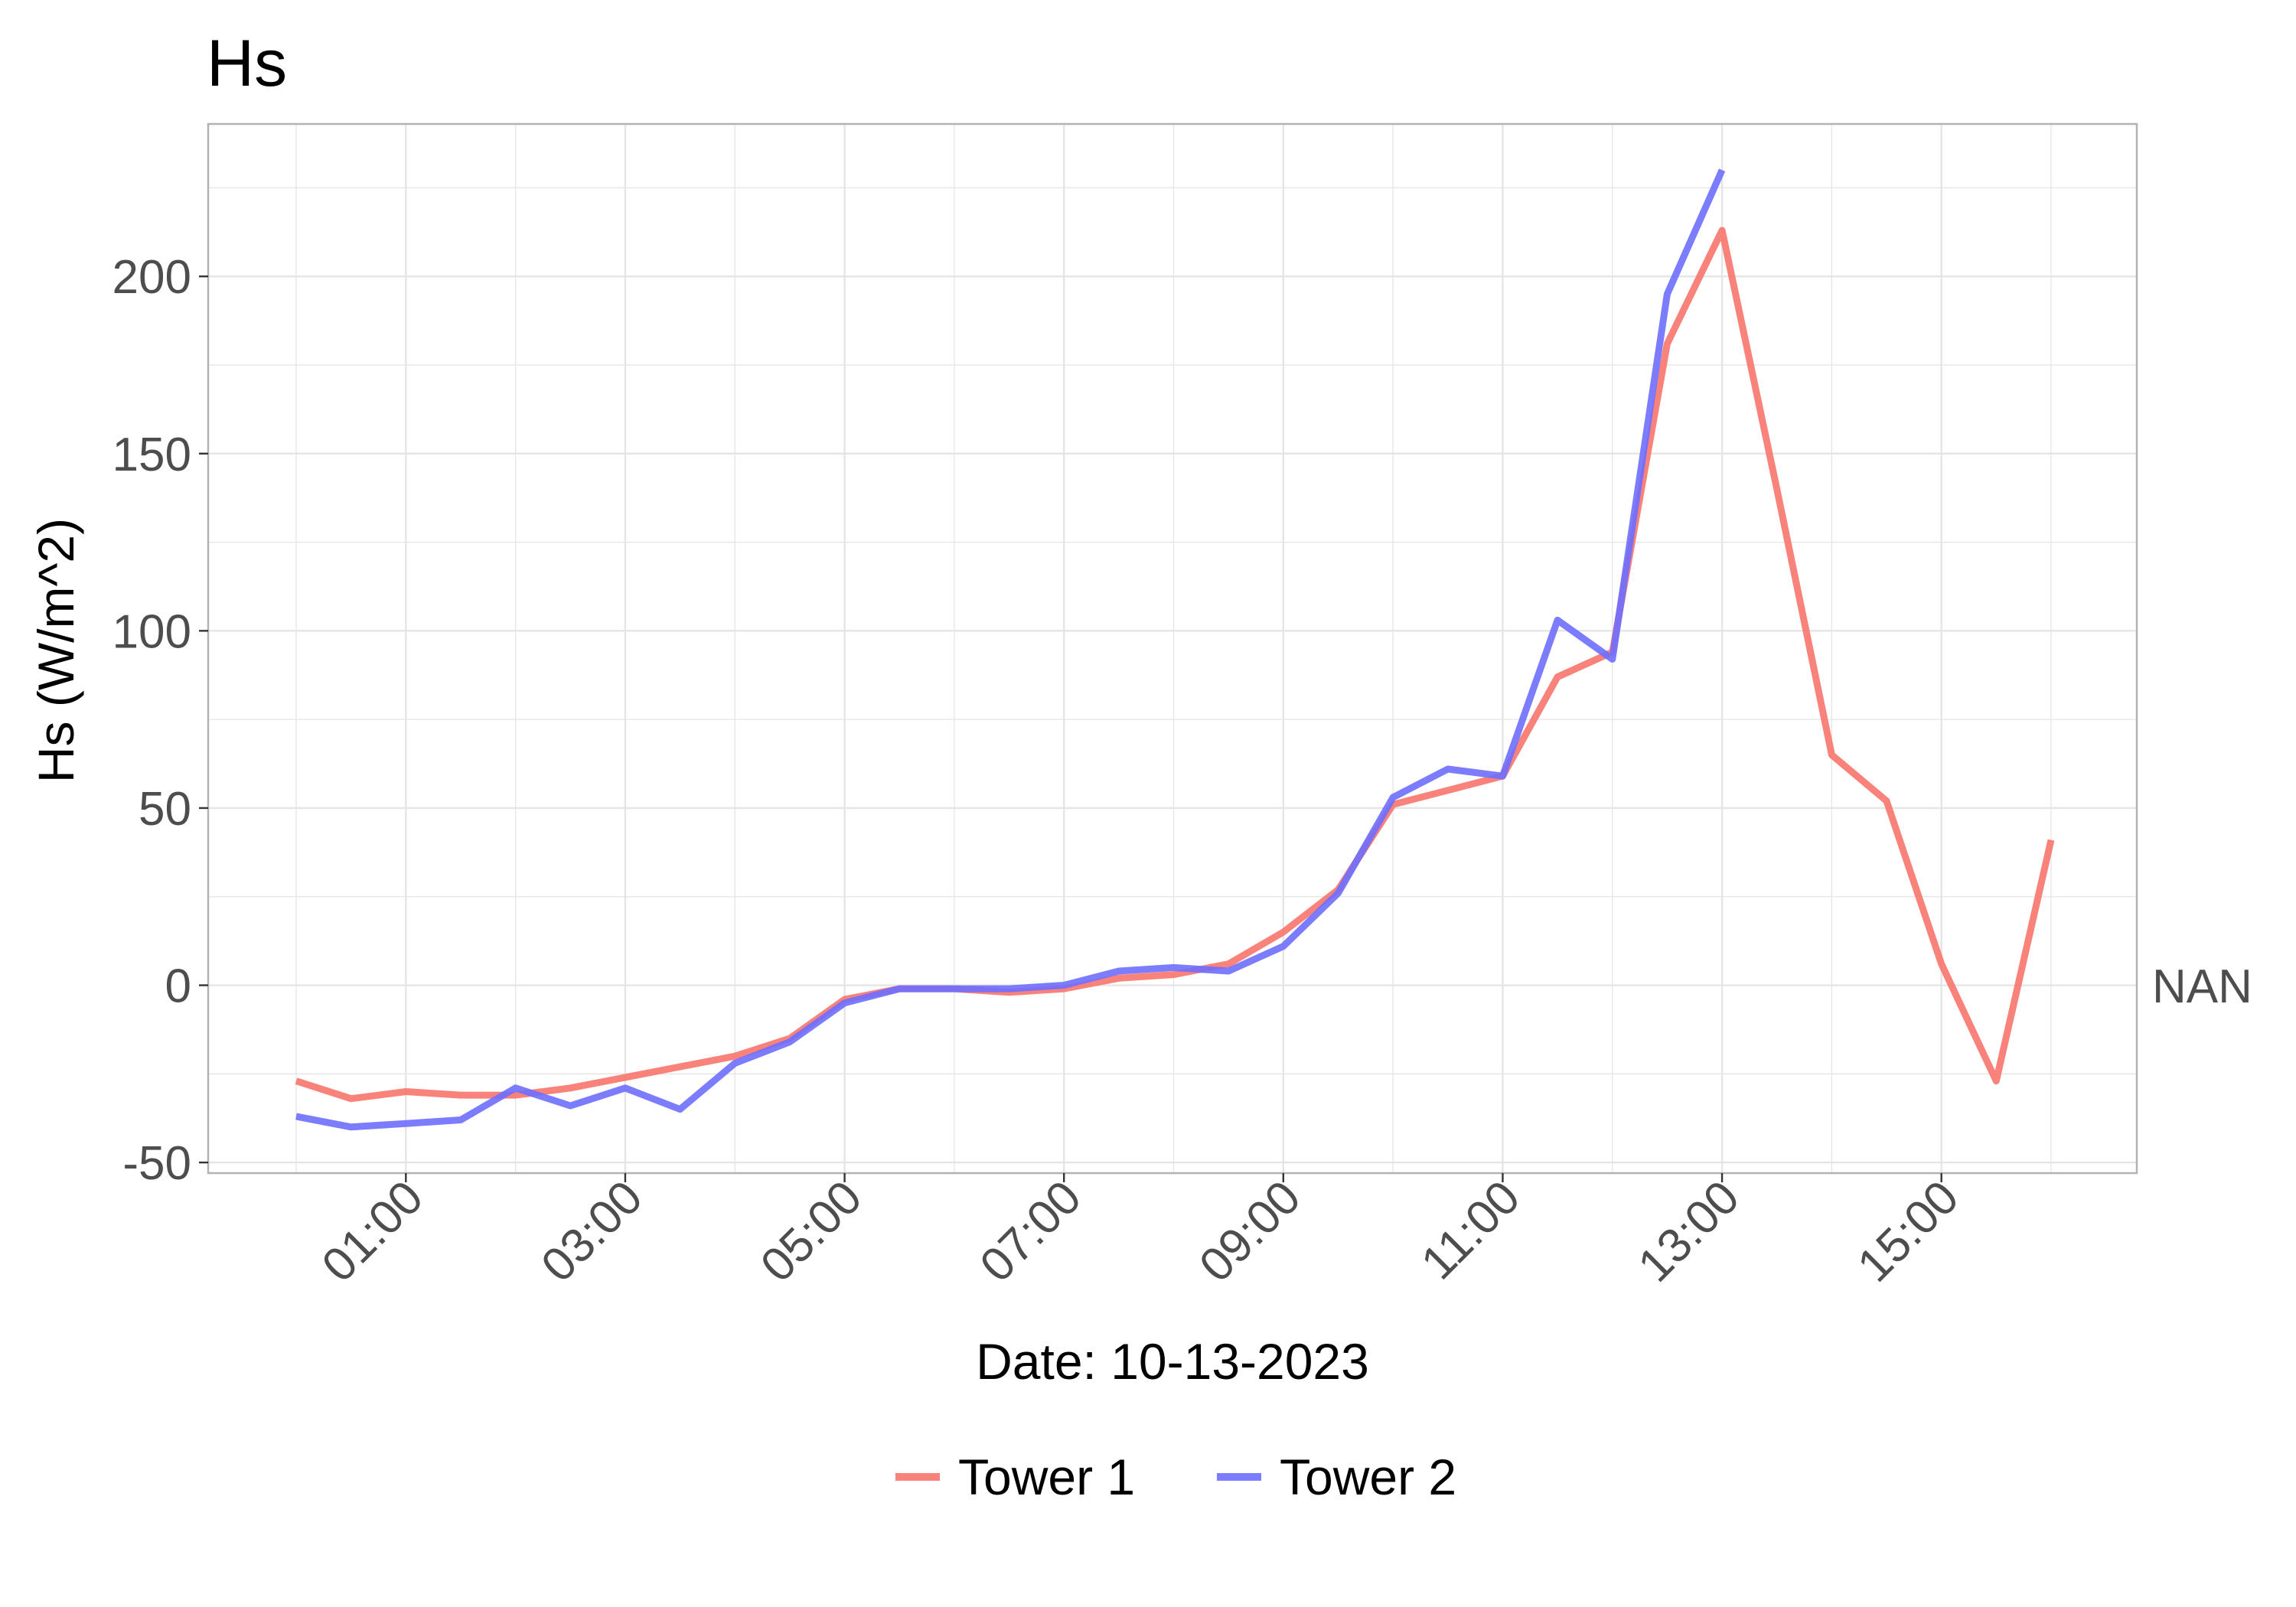 The height and width of the screenshot is (1607, 2296). What do you see at coordinates (1046, 1477) in the screenshot?
I see `legend-label: Tower 1` at bounding box center [1046, 1477].